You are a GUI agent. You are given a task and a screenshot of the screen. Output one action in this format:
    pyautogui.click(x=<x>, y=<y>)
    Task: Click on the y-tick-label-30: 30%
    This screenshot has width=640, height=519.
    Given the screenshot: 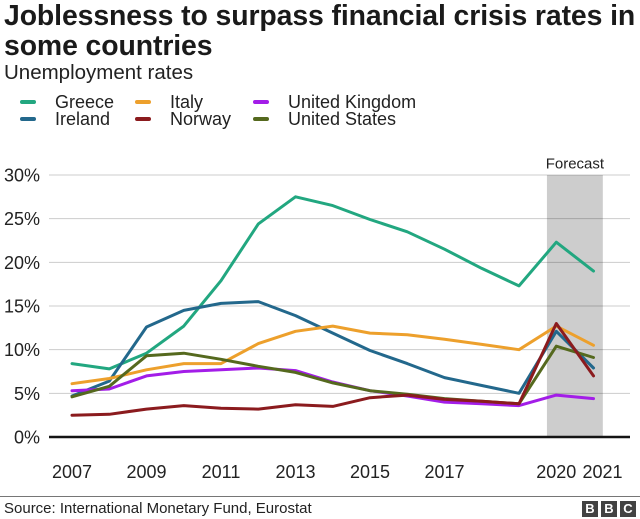 What is the action you would take?
    pyautogui.click(x=22, y=176)
    